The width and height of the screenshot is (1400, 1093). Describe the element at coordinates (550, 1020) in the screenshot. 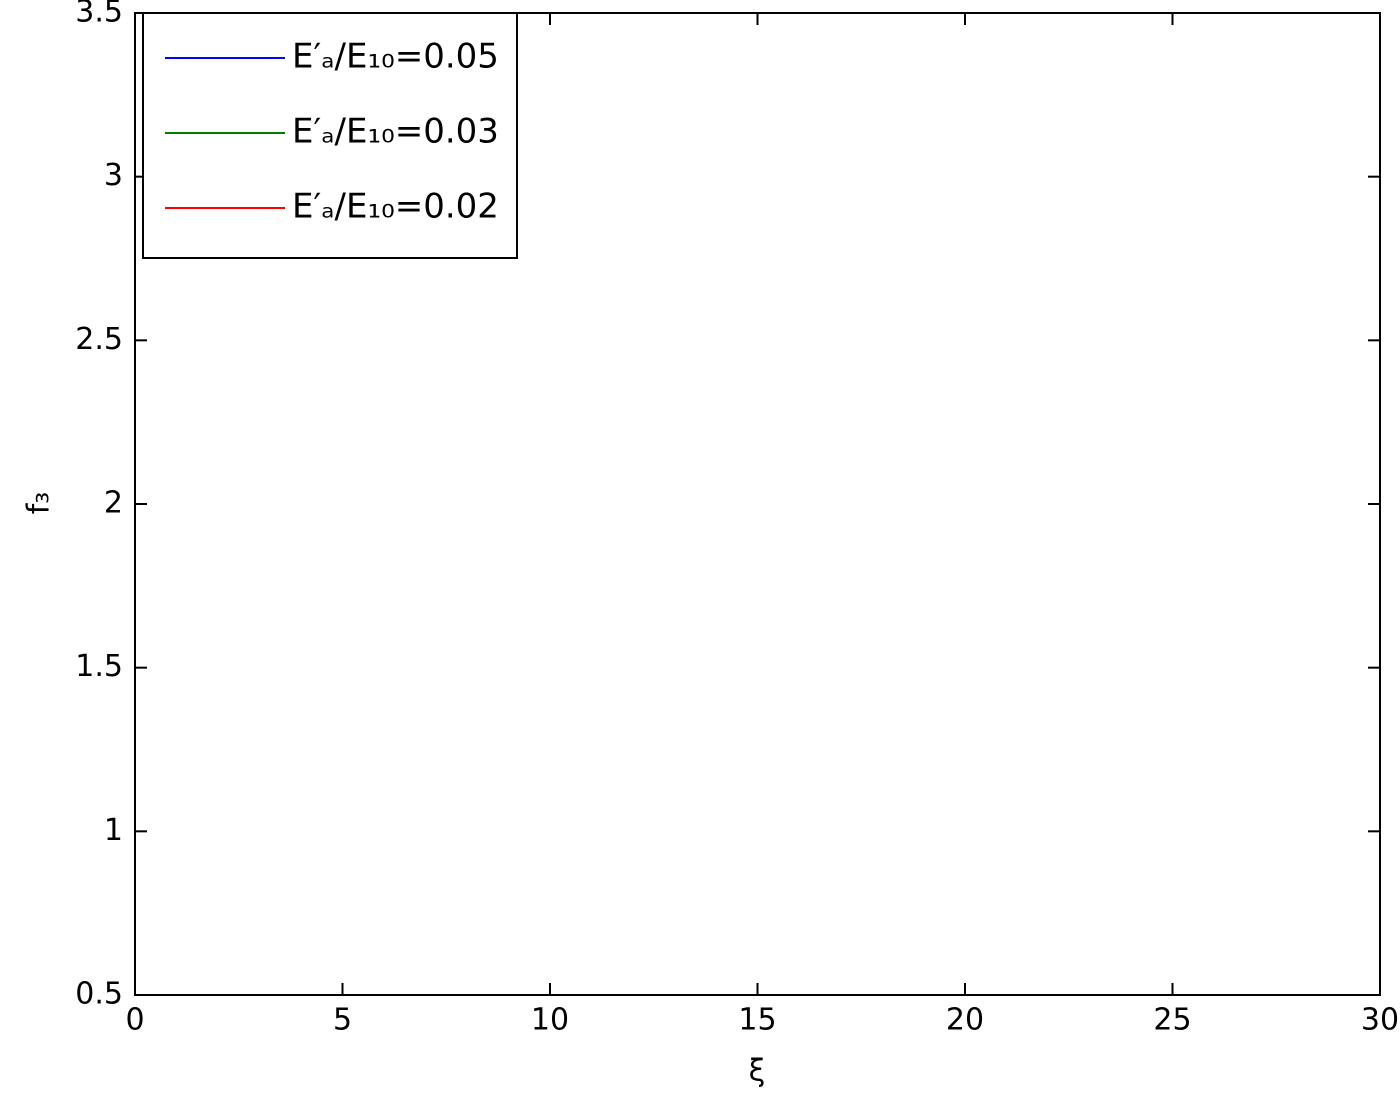

I see `x-tick-label: 10` at that location.